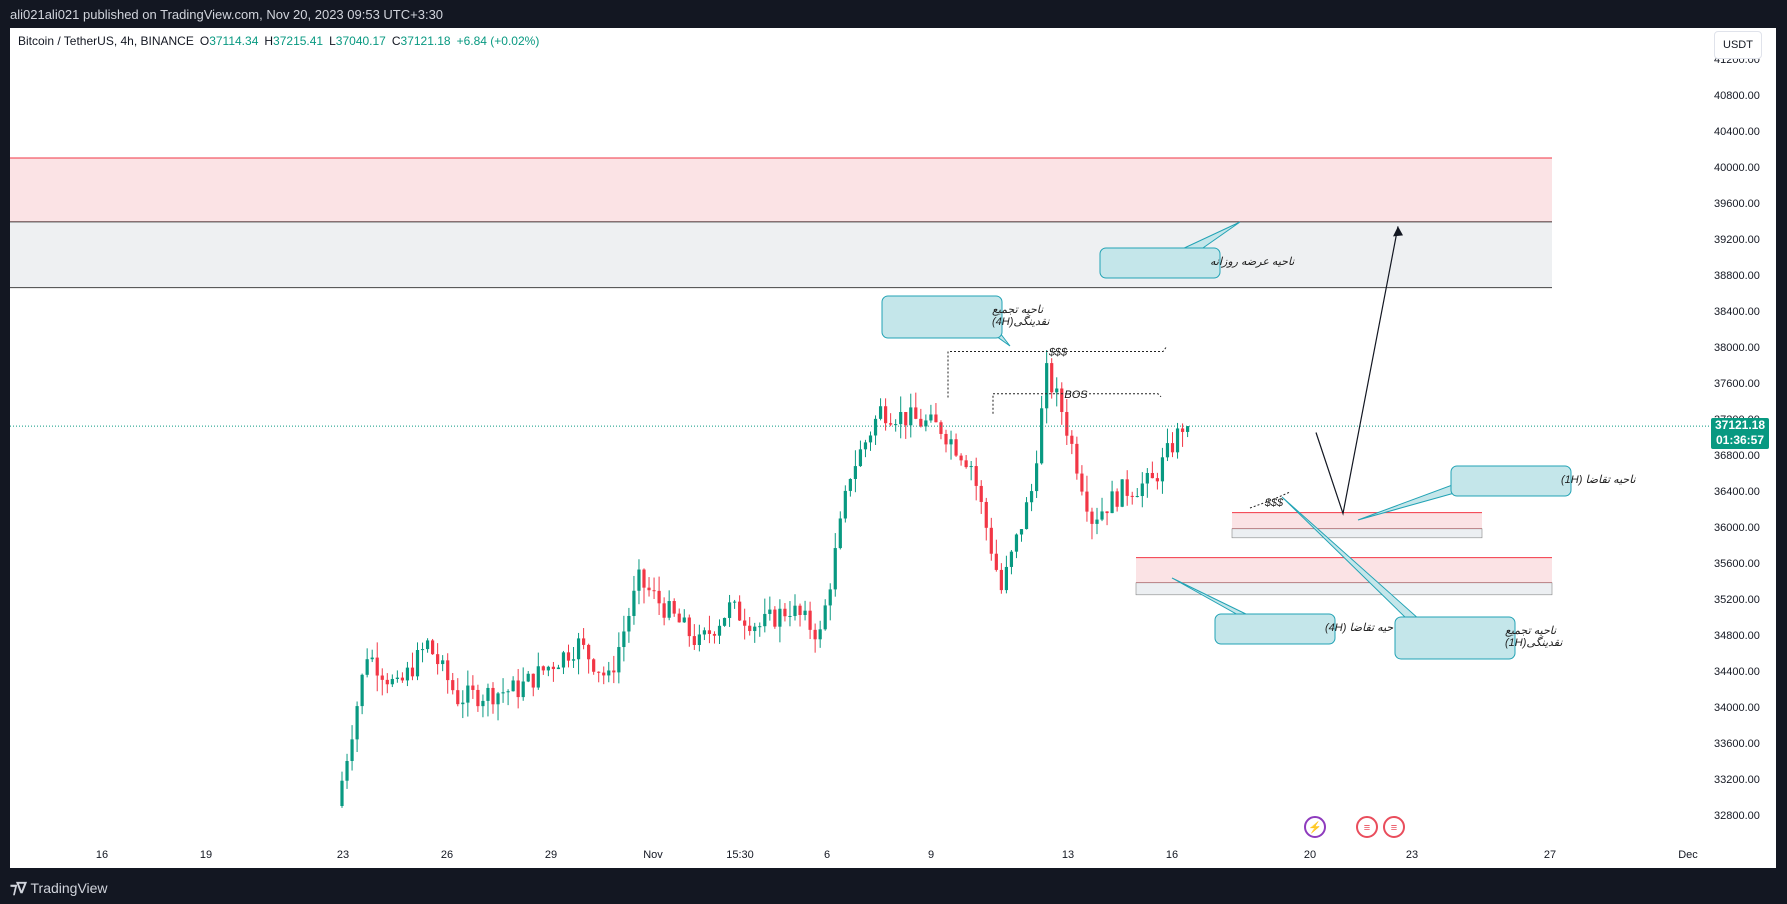 The width and height of the screenshot is (1787, 904). Describe the element at coordinates (1344, 589) in the screenshot. I see `demand-4h-base` at that location.